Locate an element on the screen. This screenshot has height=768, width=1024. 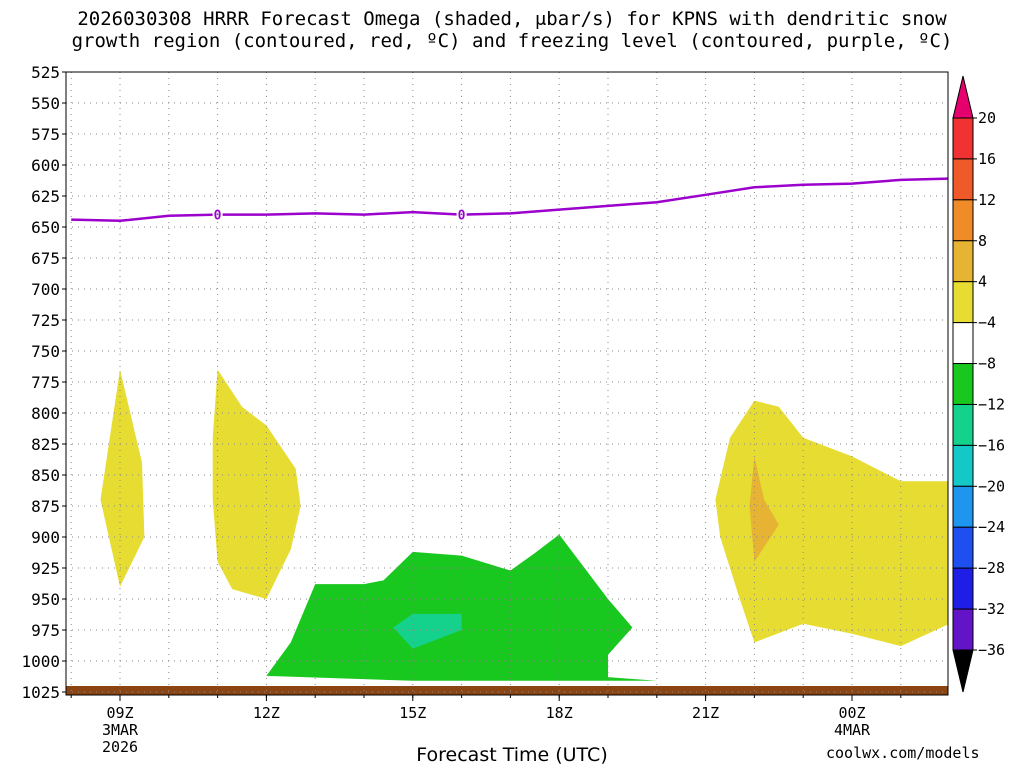
credit-link: coolwx.com/models is located at coordinates (903, 753).